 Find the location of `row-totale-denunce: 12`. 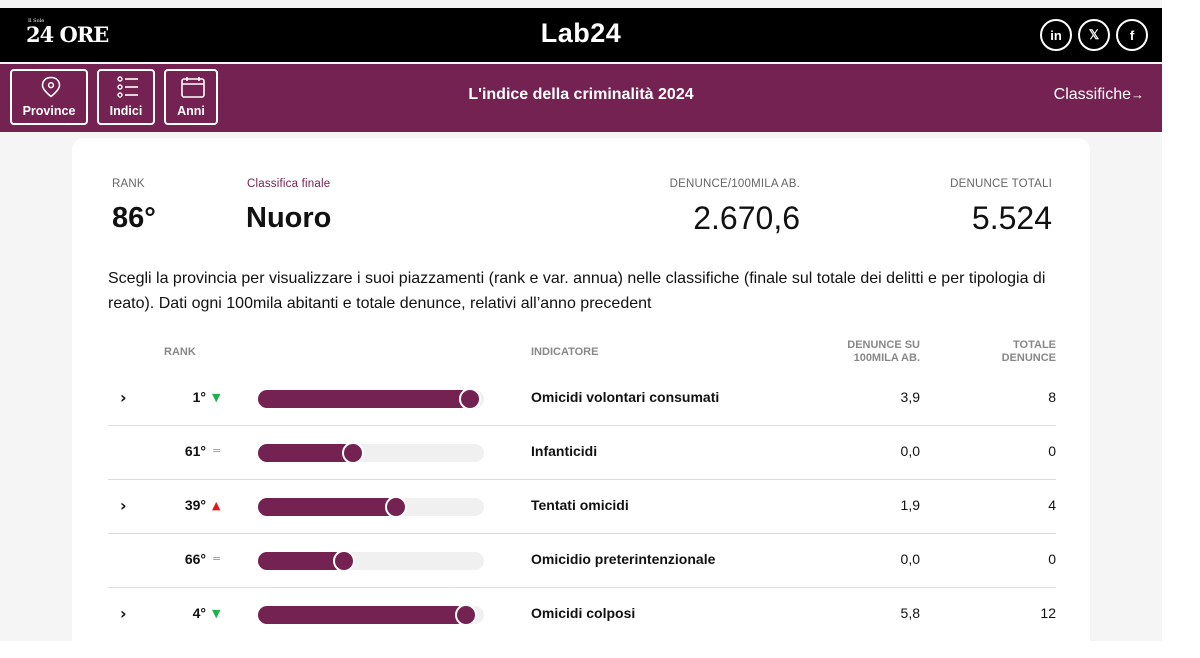

row-totale-denunce: 12 is located at coordinates (1048, 613).